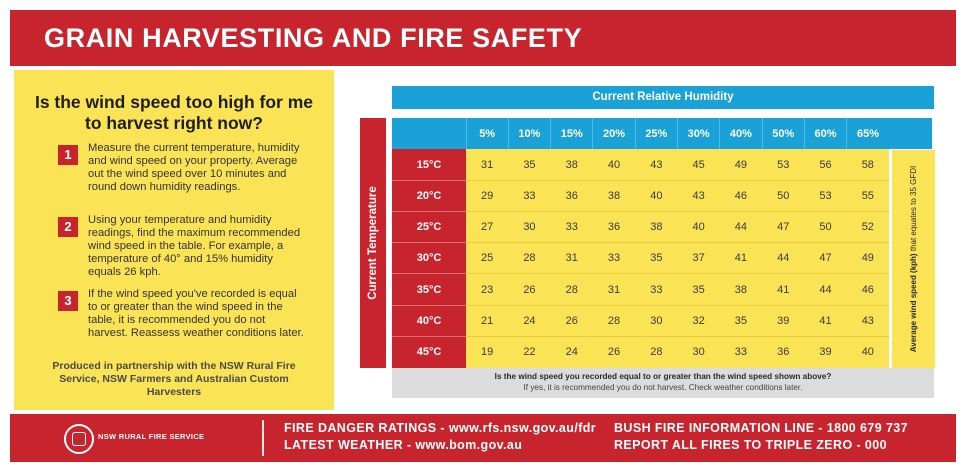 This screenshot has height=466, width=960. Describe the element at coordinates (487, 289) in the screenshot. I see `wind-speed-cell: 23` at that location.